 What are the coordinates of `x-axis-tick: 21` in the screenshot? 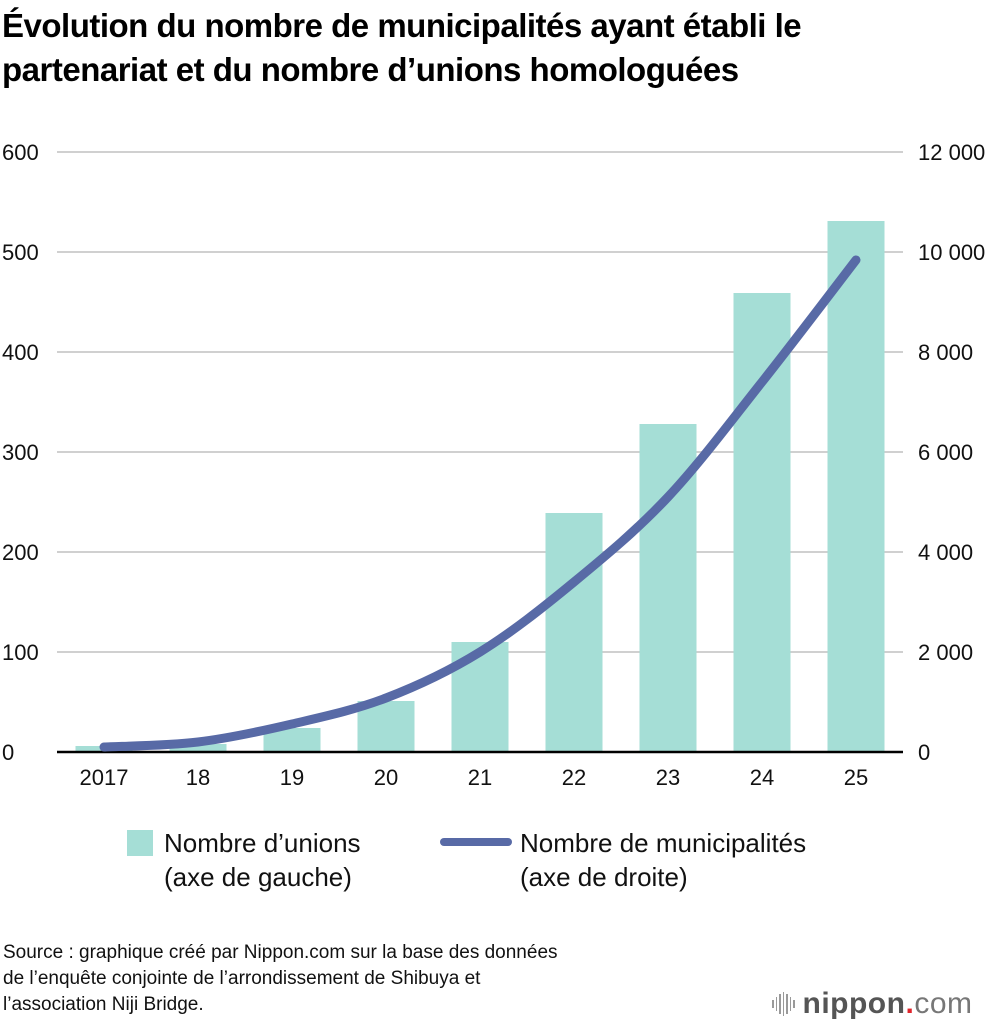 It's located at (480, 777).